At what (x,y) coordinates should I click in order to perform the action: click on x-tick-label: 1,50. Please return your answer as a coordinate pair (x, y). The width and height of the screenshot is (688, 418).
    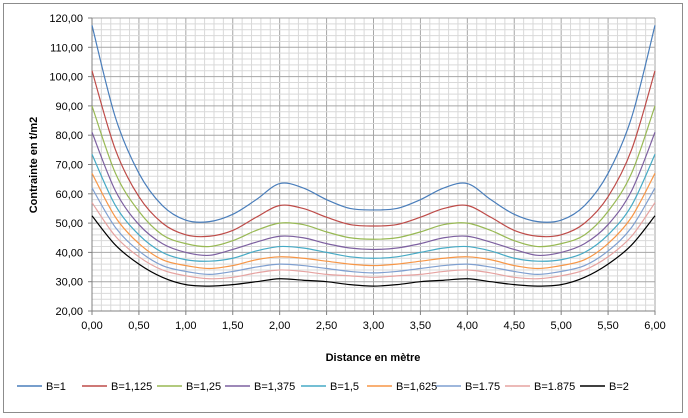
    Looking at the image, I should click on (232, 326).